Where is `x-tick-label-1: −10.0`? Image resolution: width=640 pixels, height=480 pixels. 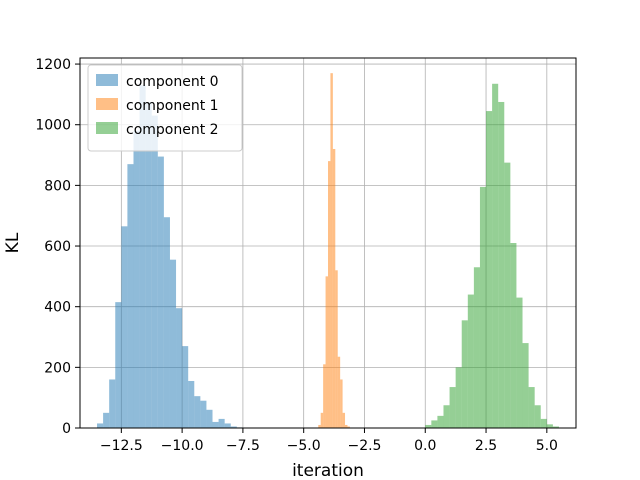
x-tick-label-1: −10.0 is located at coordinates (182, 446).